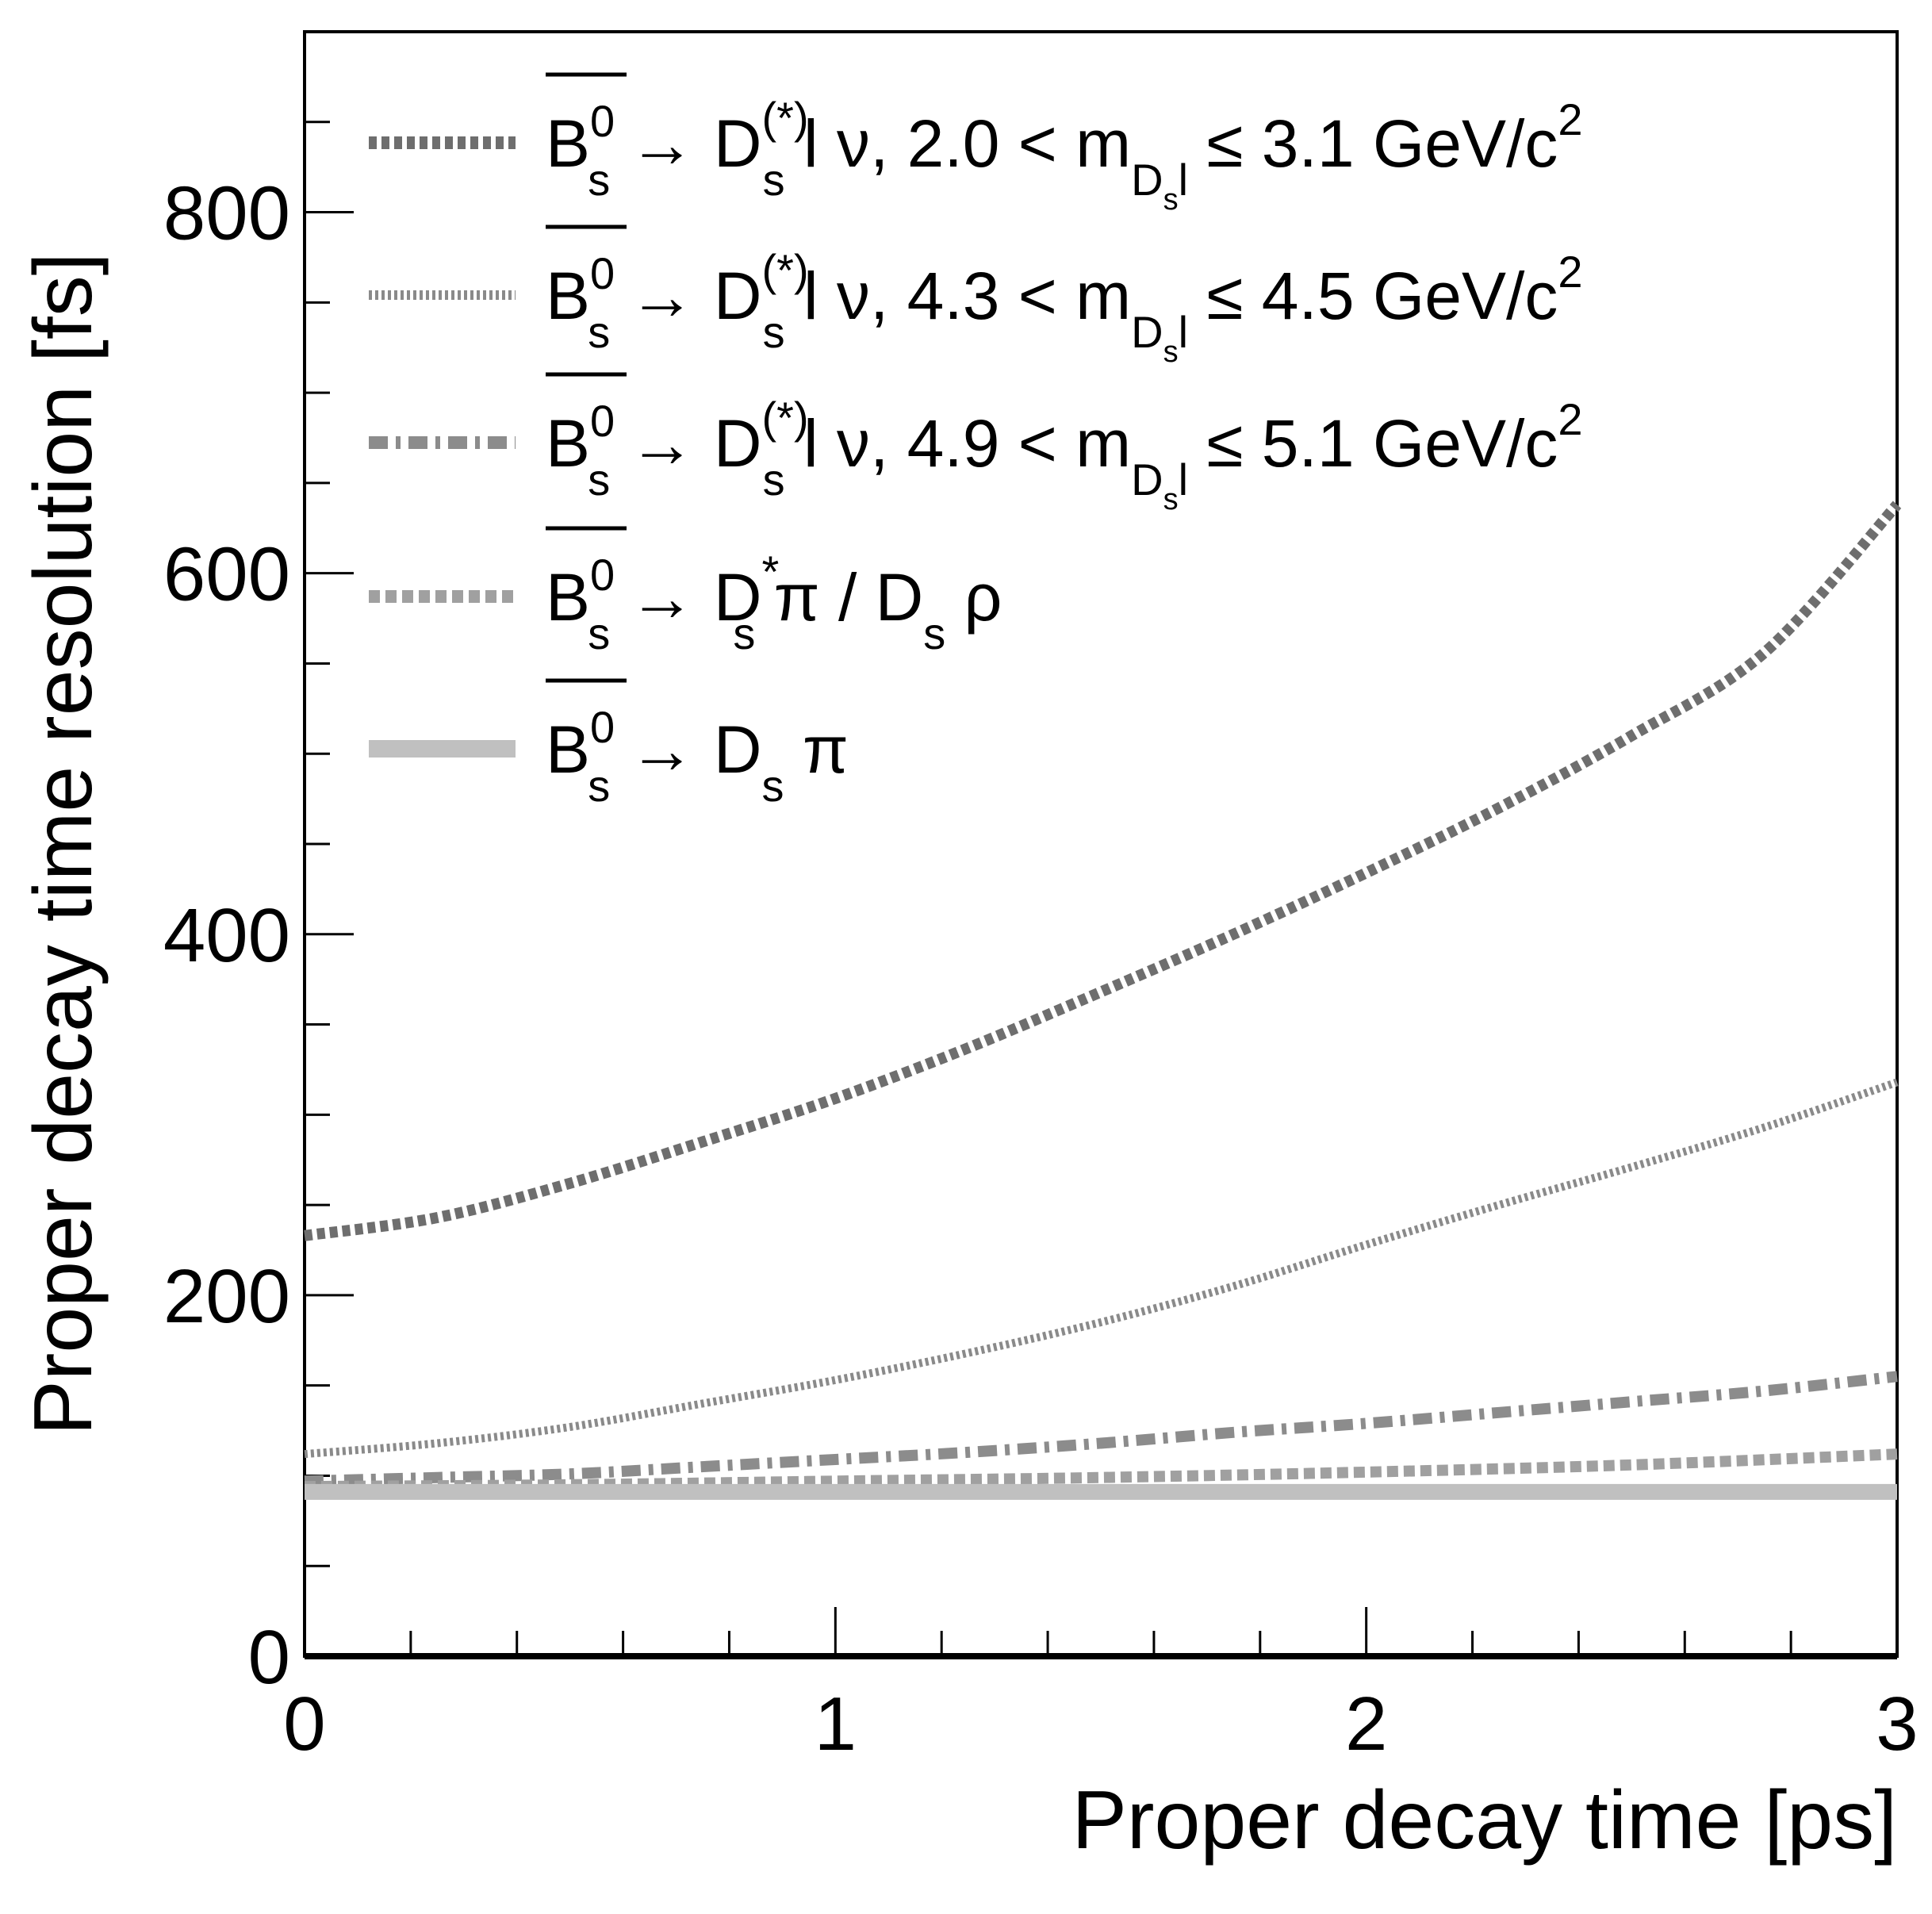  I want to click on x-tick-label: 3, so click(1897, 1724).